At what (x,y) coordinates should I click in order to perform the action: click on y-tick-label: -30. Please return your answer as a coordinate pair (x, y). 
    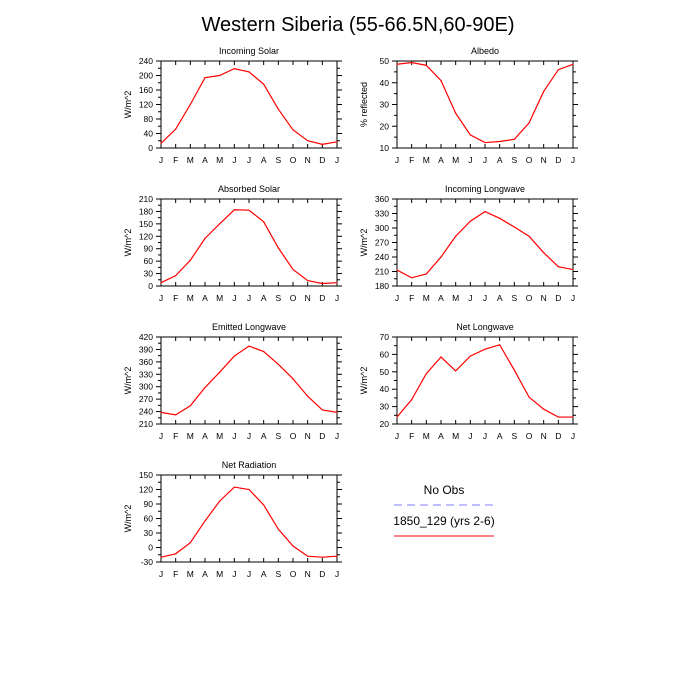
    Looking at the image, I should click on (147, 562).